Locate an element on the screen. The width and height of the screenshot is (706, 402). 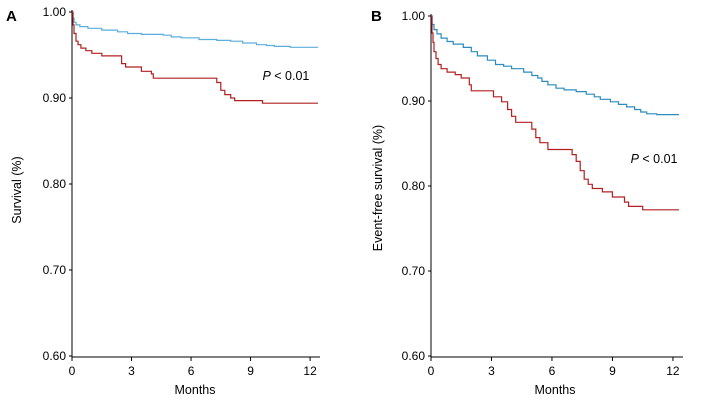
panel-a-xtick-label: 12 is located at coordinates (310, 371).